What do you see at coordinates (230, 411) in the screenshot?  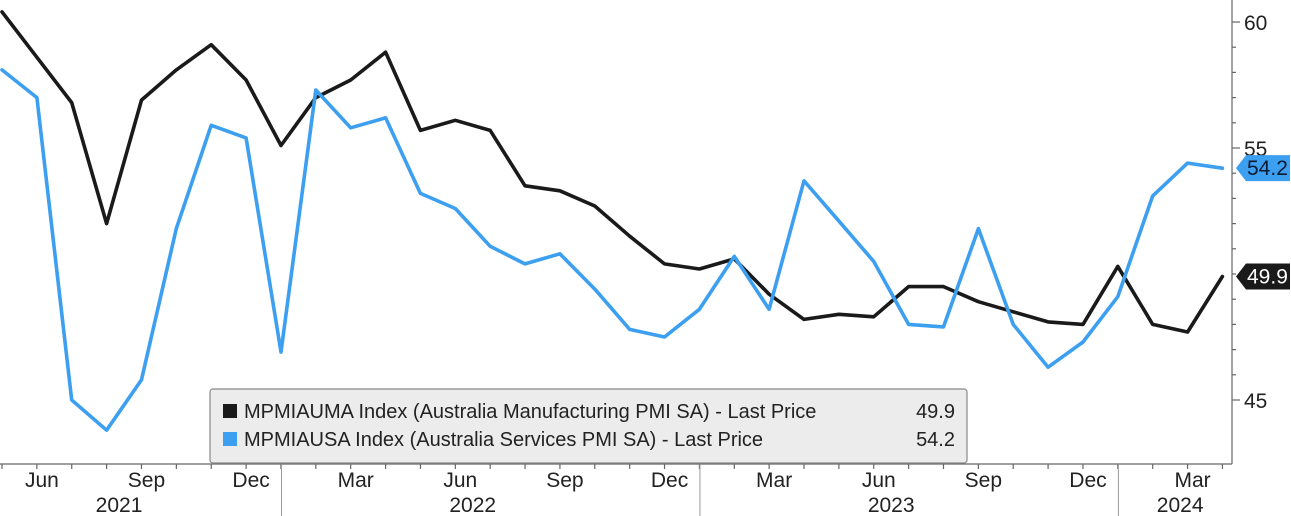 I see `legend-swatch-manufacturing` at bounding box center [230, 411].